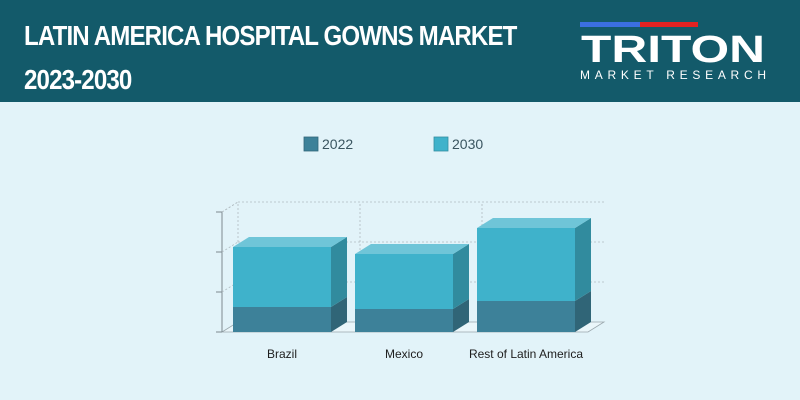 This screenshot has width=800, height=400. I want to click on bar-rest-of-latin-america-2022-side, so click(583, 311).